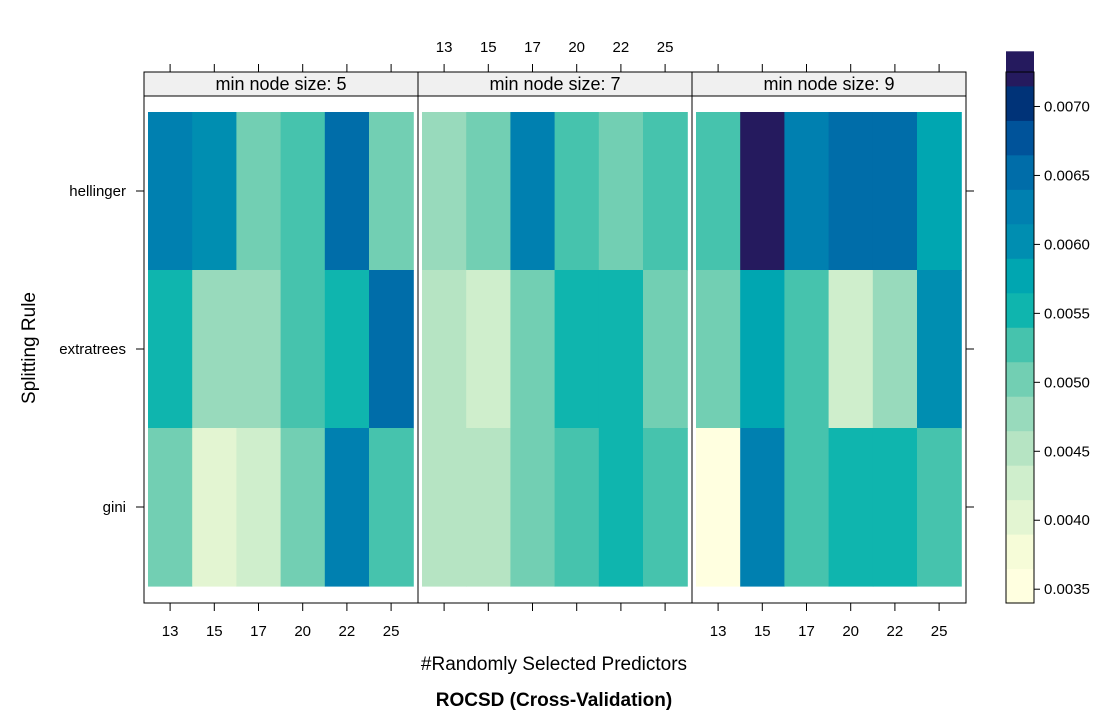 The width and height of the screenshot is (1108, 717). Describe the element at coordinates (554, 700) in the screenshot. I see `chart-subtitle: ROCSD (Cross-Validation)` at that location.